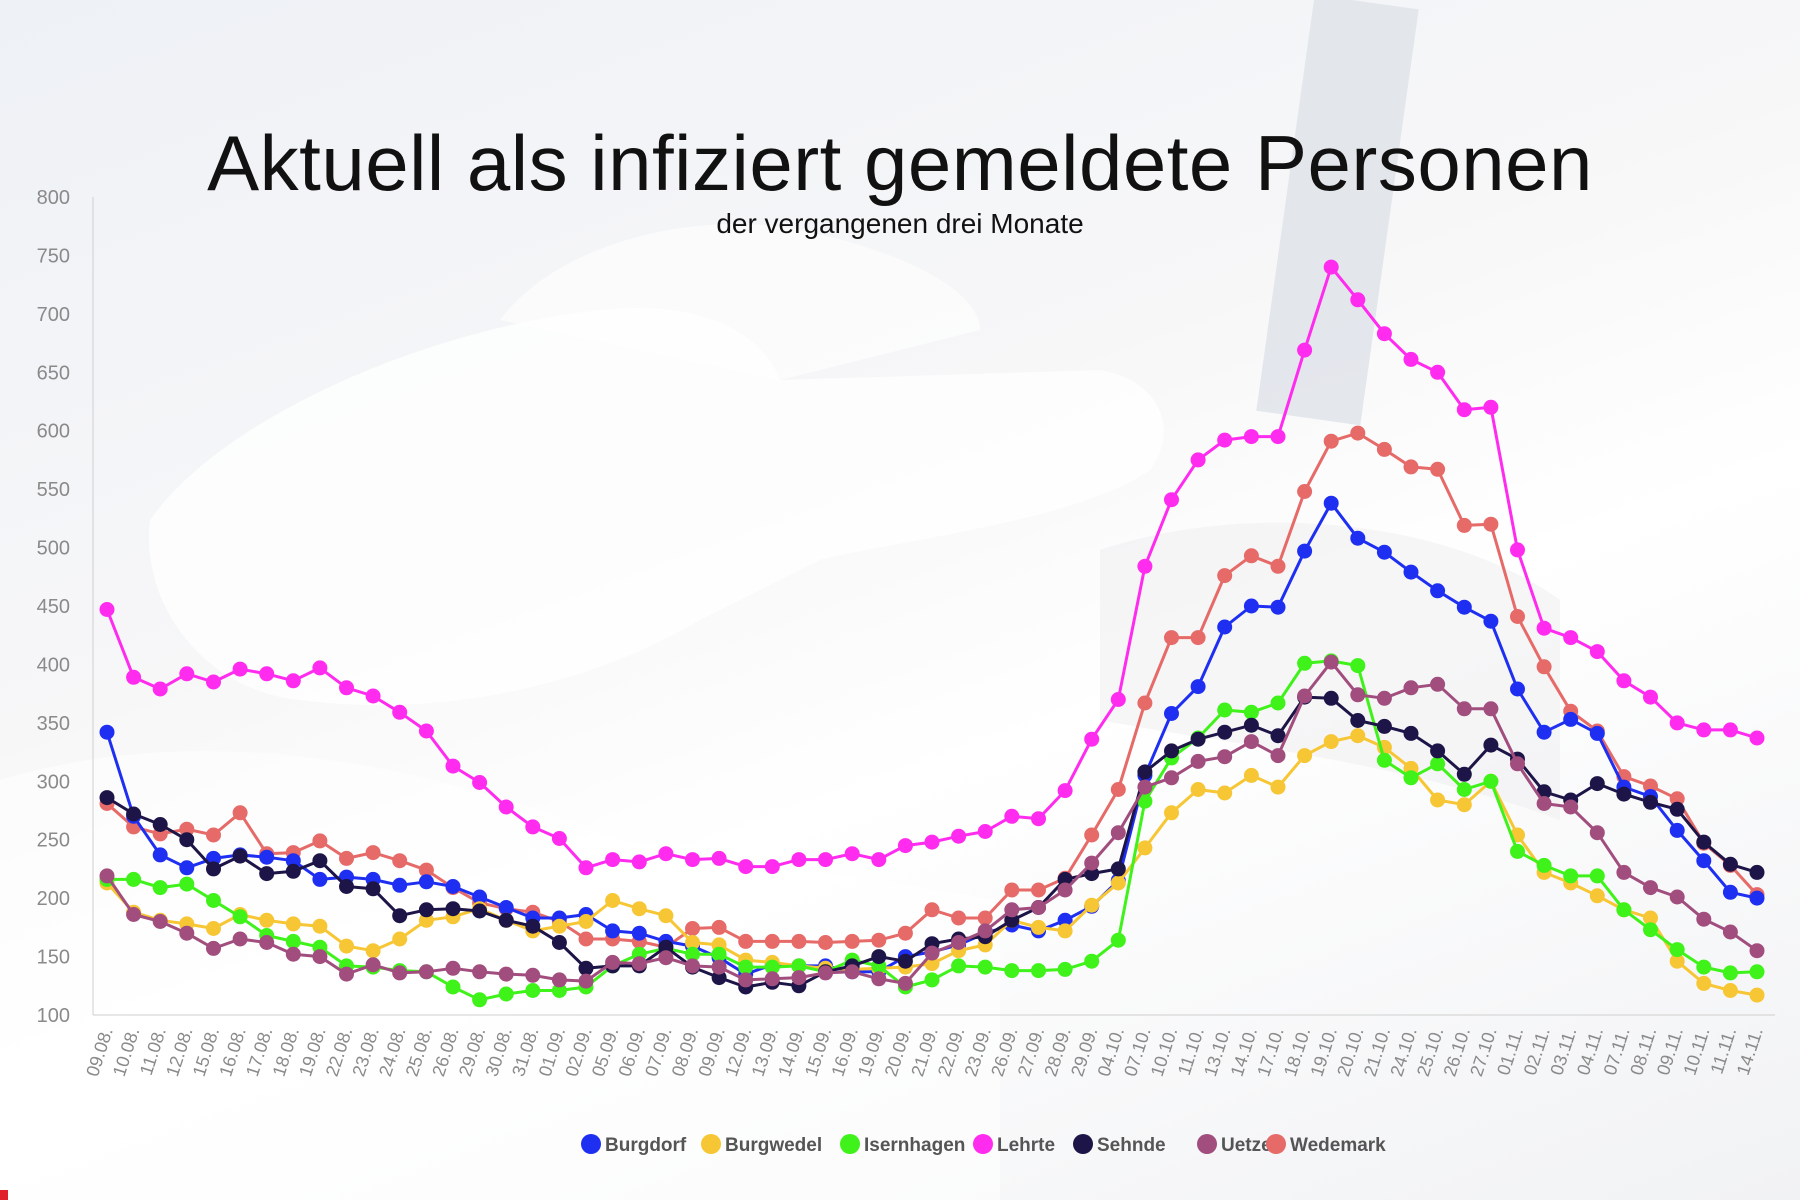 Image resolution: width=1800 pixels, height=1200 pixels. Describe the element at coordinates (1234, 1145) in the screenshot. I see `legend-item-uetze: Uetze` at that location.